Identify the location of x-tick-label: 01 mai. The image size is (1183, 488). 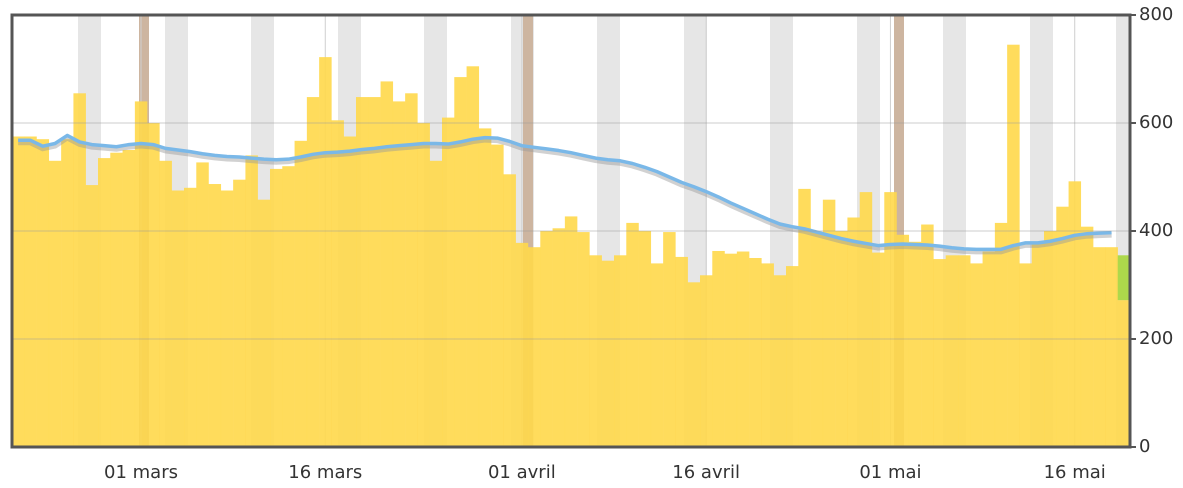
(890, 472).